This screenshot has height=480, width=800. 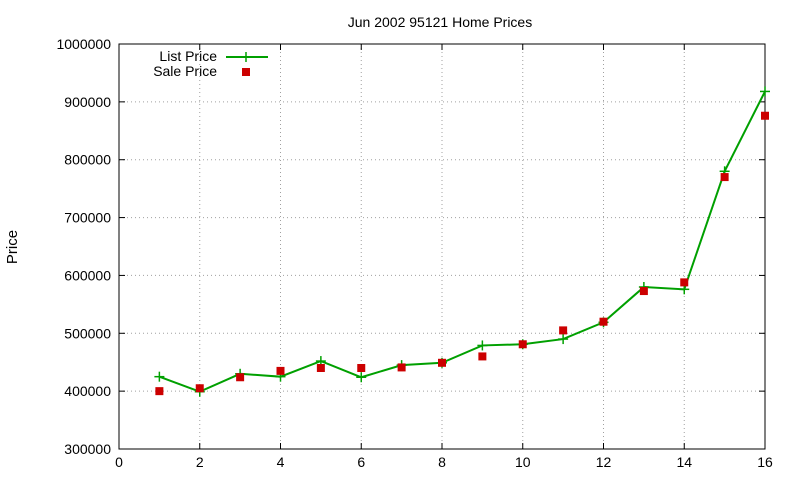 I want to click on legend-marker-cross, so click(x=246, y=57).